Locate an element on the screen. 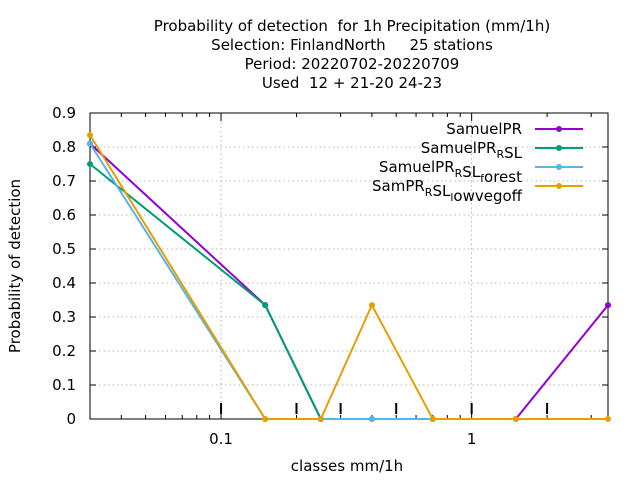  y-tick-label: 0.9 is located at coordinates (64, 113).